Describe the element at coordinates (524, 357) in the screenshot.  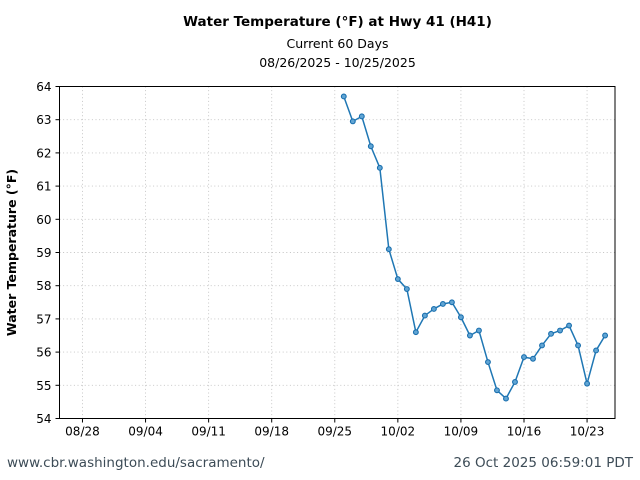
I see `data-point-10/16` at that location.